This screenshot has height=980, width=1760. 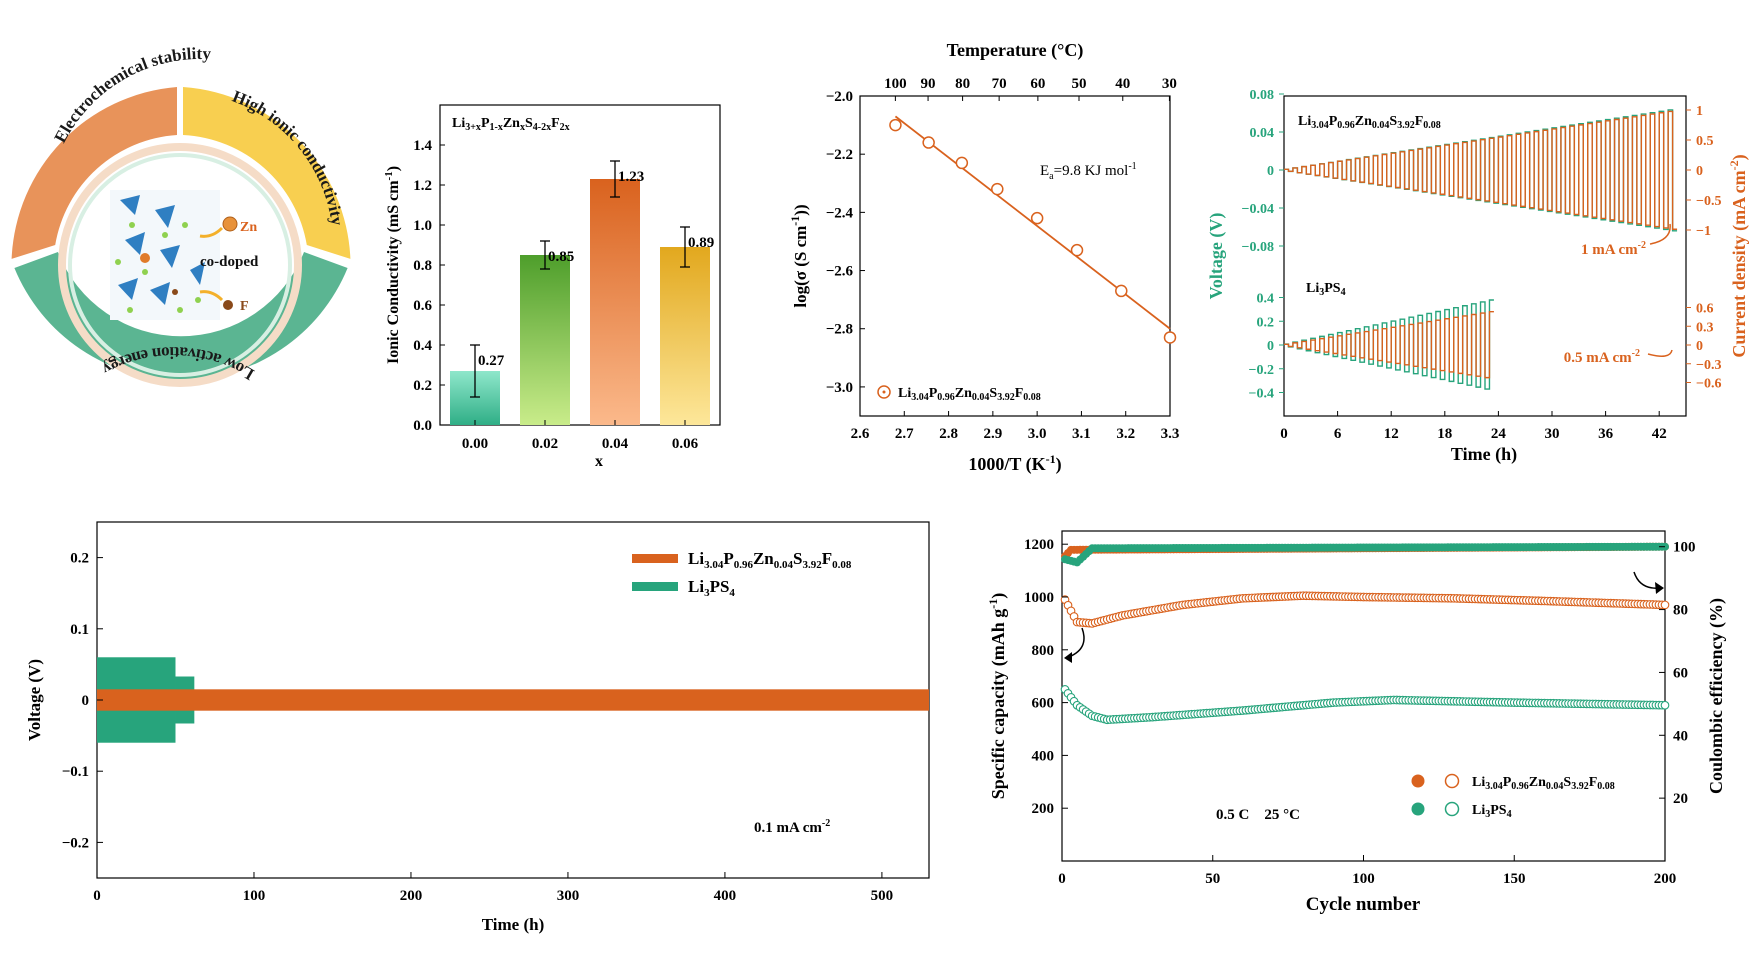 What do you see at coordinates (1708, 384) in the screenshot?
I see `pol-right-tick-label-lower-4: −0.6` at bounding box center [1708, 384].